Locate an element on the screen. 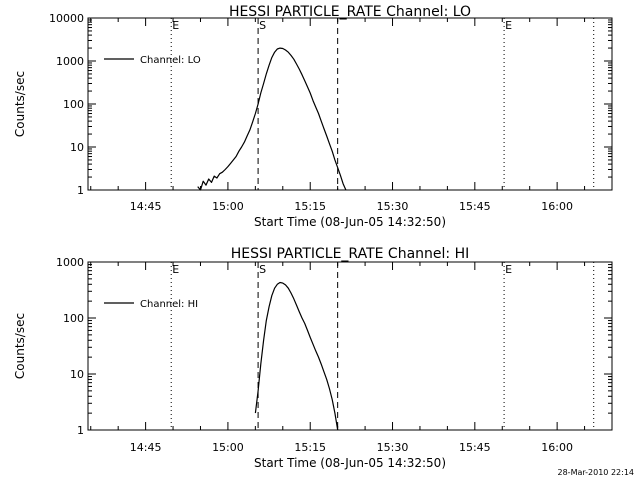  legend-label: Channel: LO is located at coordinates (170, 60).